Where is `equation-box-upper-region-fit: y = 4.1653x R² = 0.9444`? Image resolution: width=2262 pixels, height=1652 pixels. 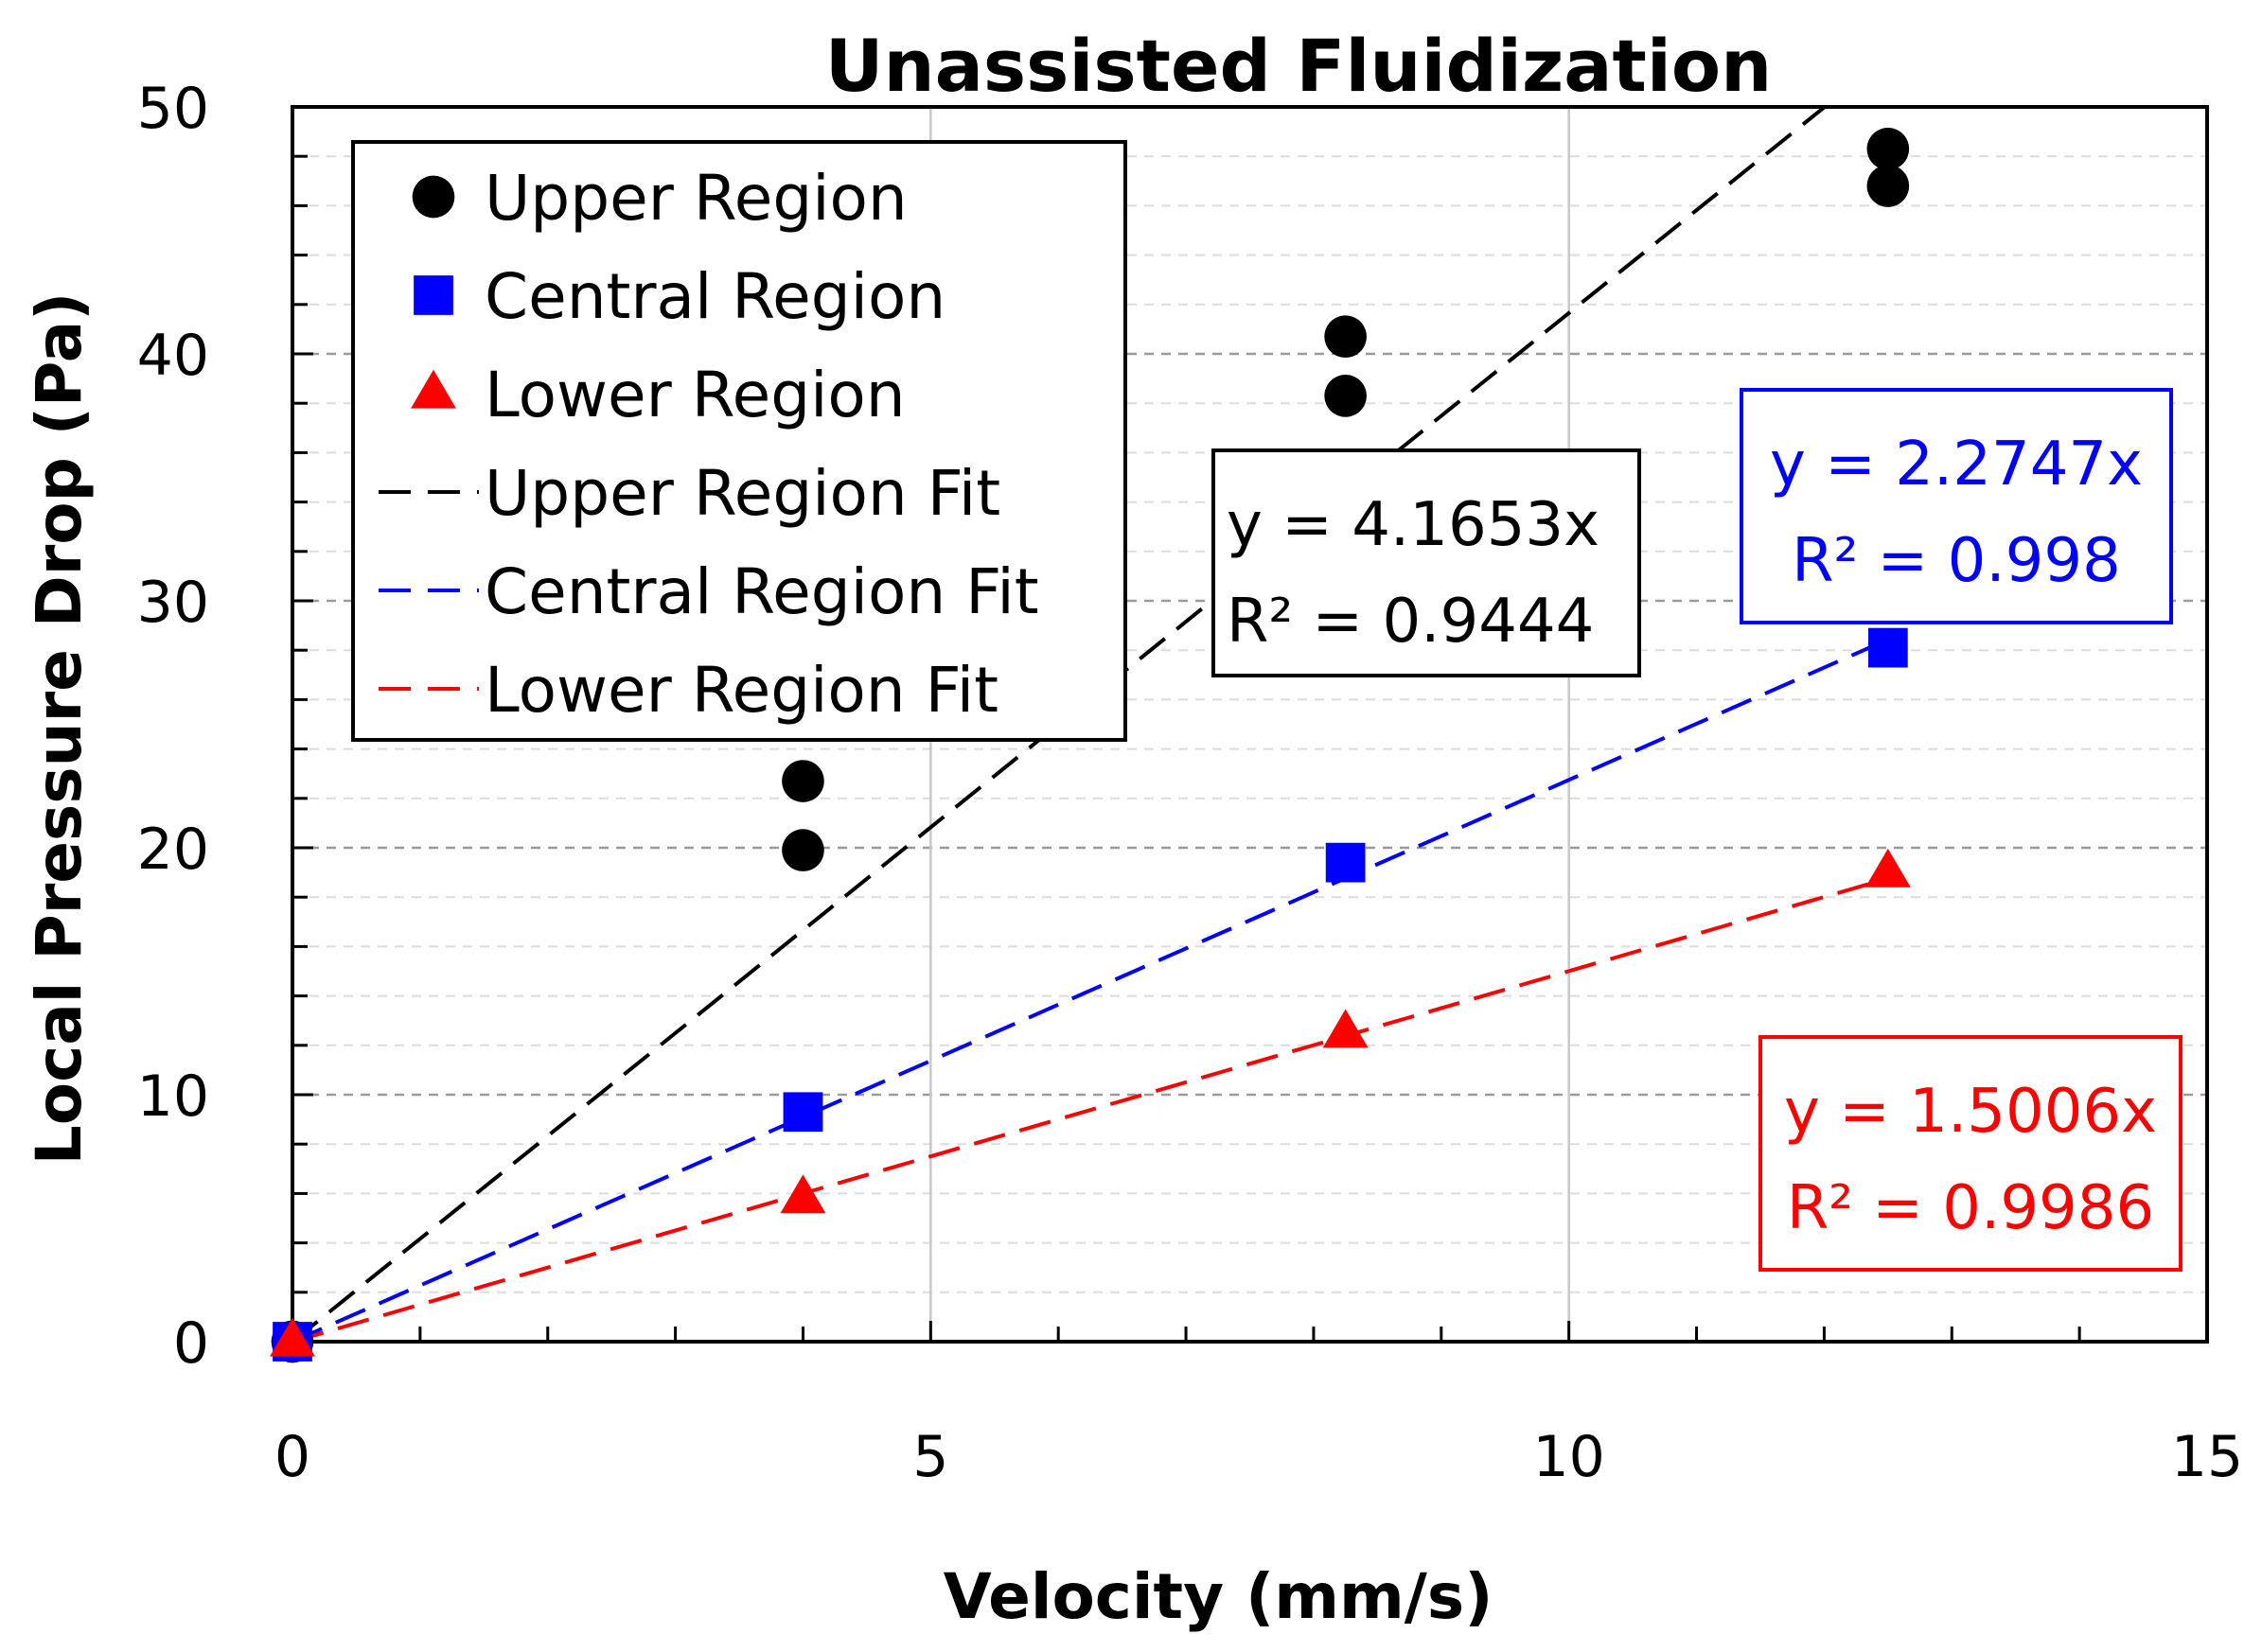 equation-box-upper-region-fit: y = 4.1653x R² = 0.9444 is located at coordinates (1426, 562).